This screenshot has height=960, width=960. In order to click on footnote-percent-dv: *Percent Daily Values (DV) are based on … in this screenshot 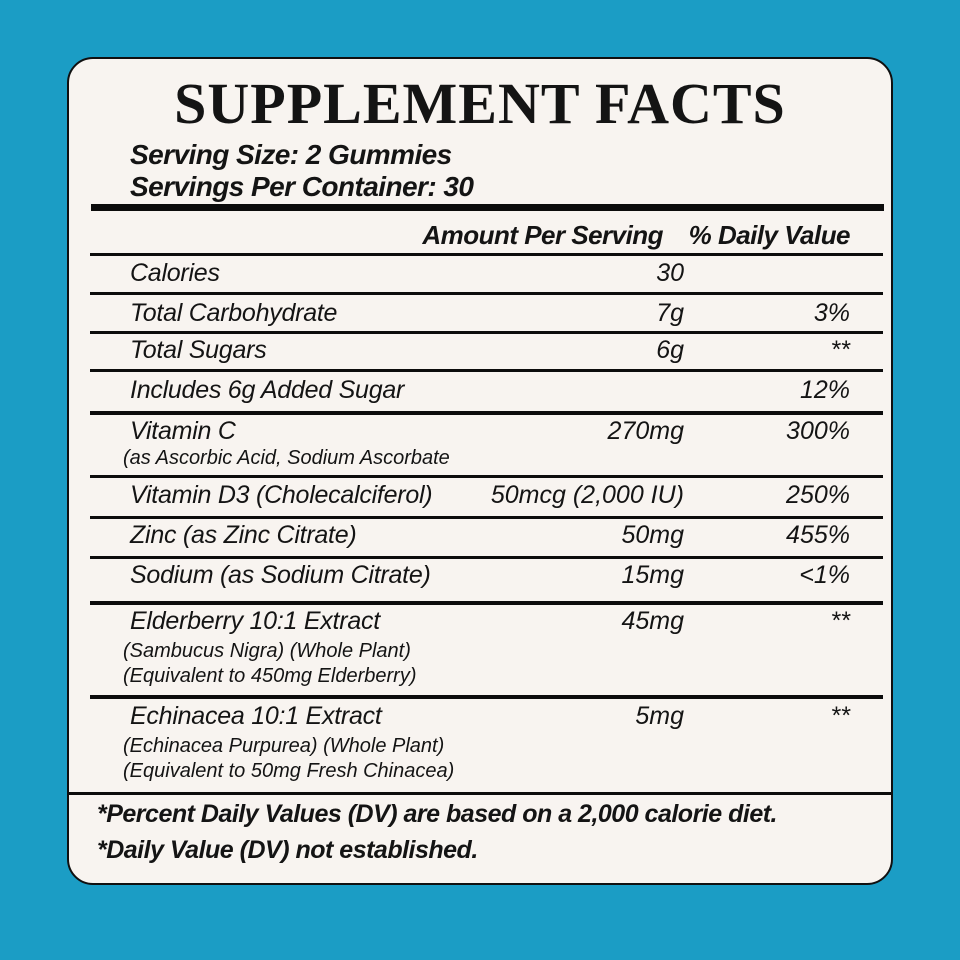, I will do `click(437, 814)`.